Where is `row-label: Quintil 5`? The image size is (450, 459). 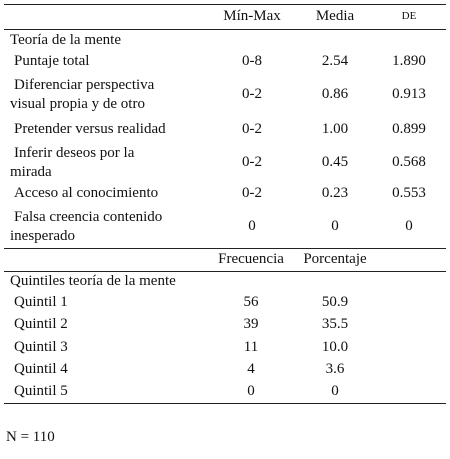
row-label: Quintil 5 is located at coordinates (41, 391).